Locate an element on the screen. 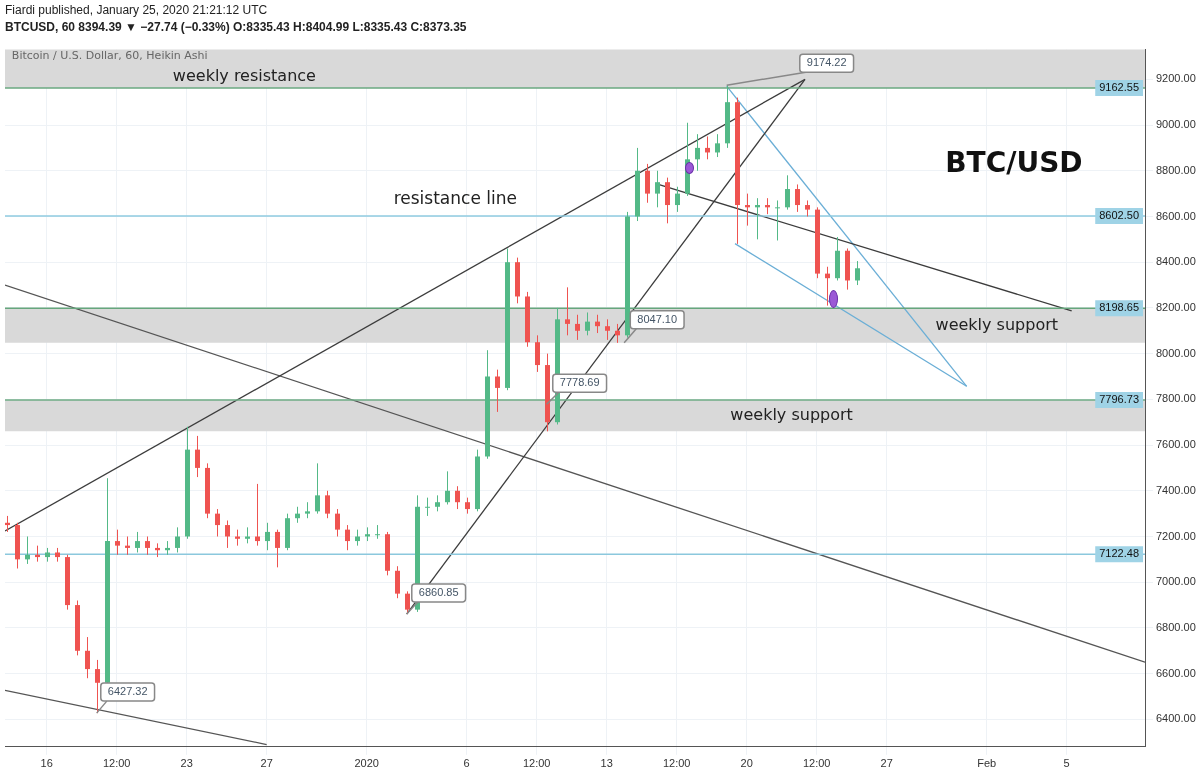  y-tick-label: 7400.00 is located at coordinates (1176, 489).